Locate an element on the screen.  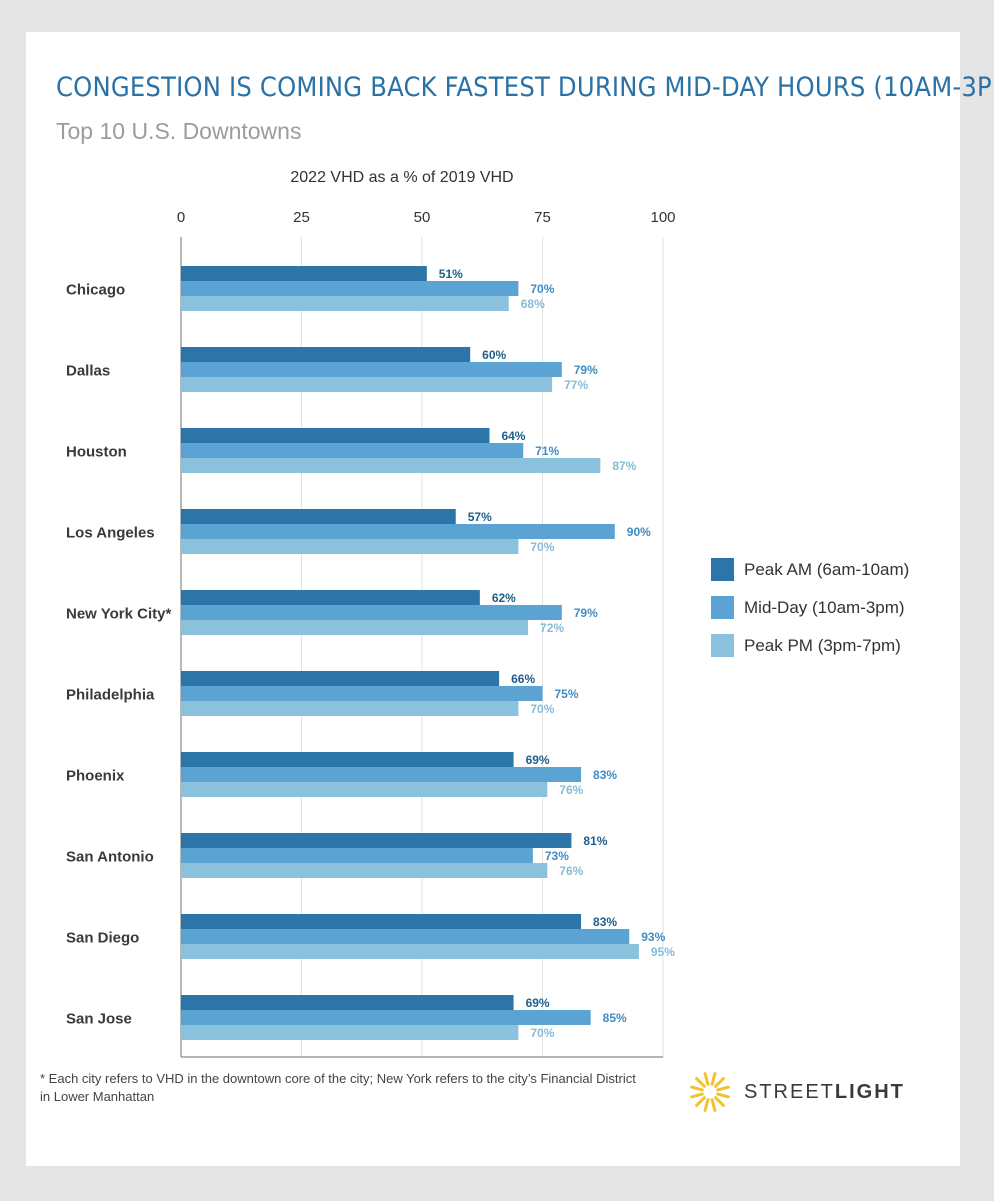
data-label: 79% is located at coordinates (586, 613).